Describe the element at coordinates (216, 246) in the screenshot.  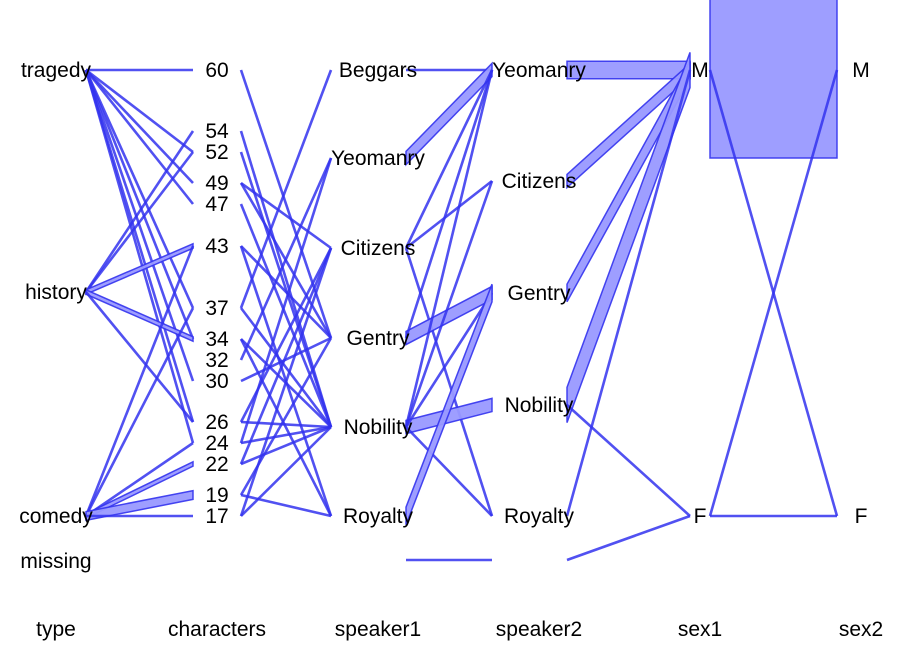
I see `level-label: 43` at that location.